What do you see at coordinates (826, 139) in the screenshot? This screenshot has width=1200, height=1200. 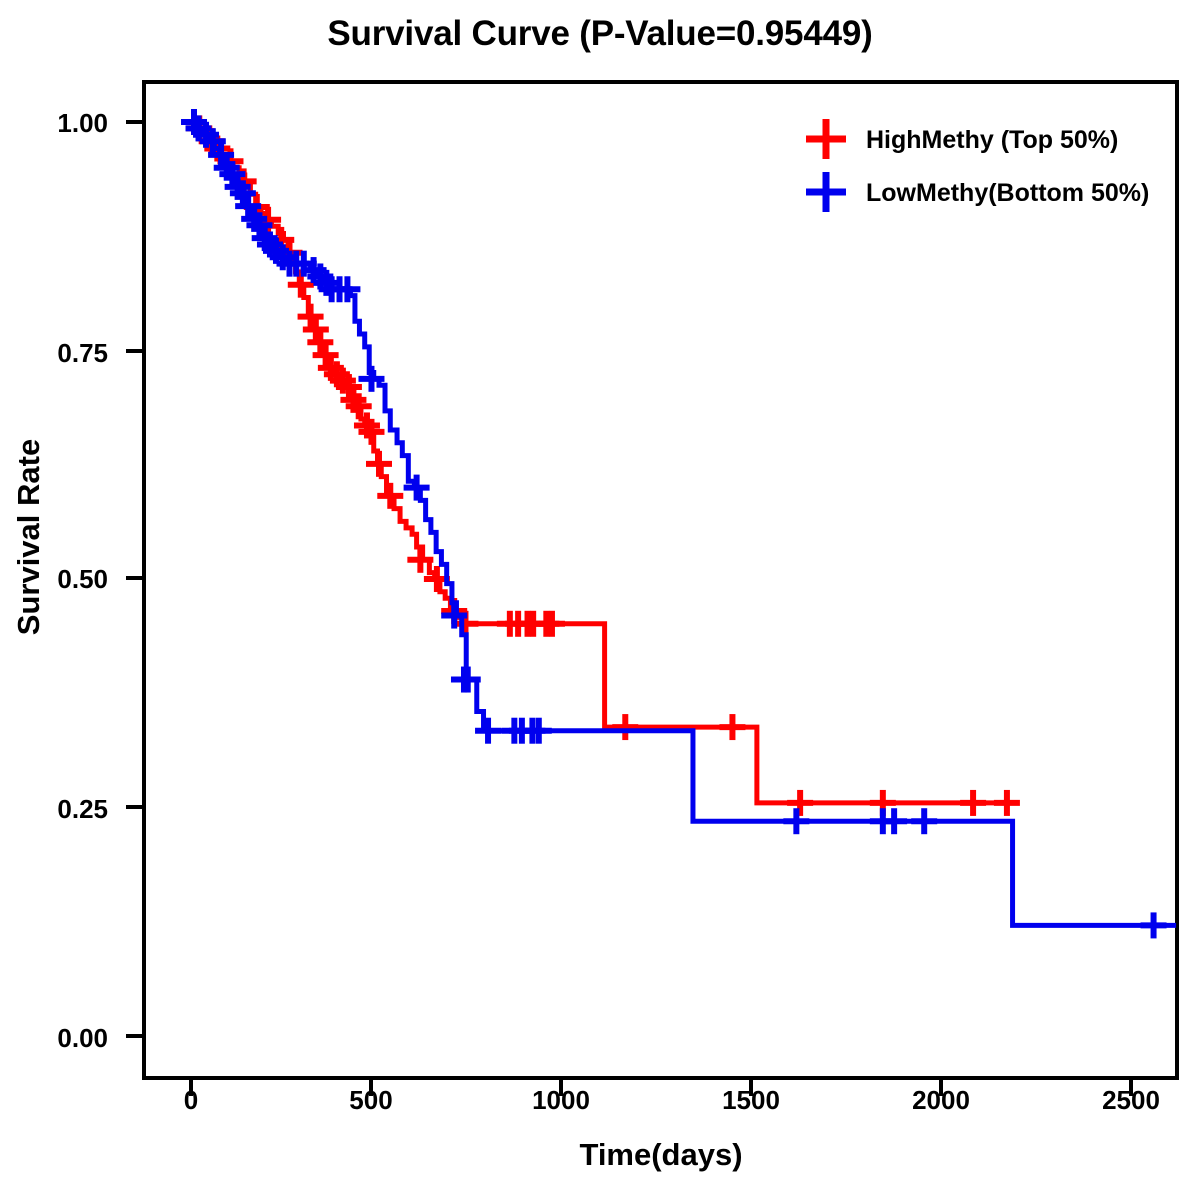 I see `legend-marker-highmethy` at bounding box center [826, 139].